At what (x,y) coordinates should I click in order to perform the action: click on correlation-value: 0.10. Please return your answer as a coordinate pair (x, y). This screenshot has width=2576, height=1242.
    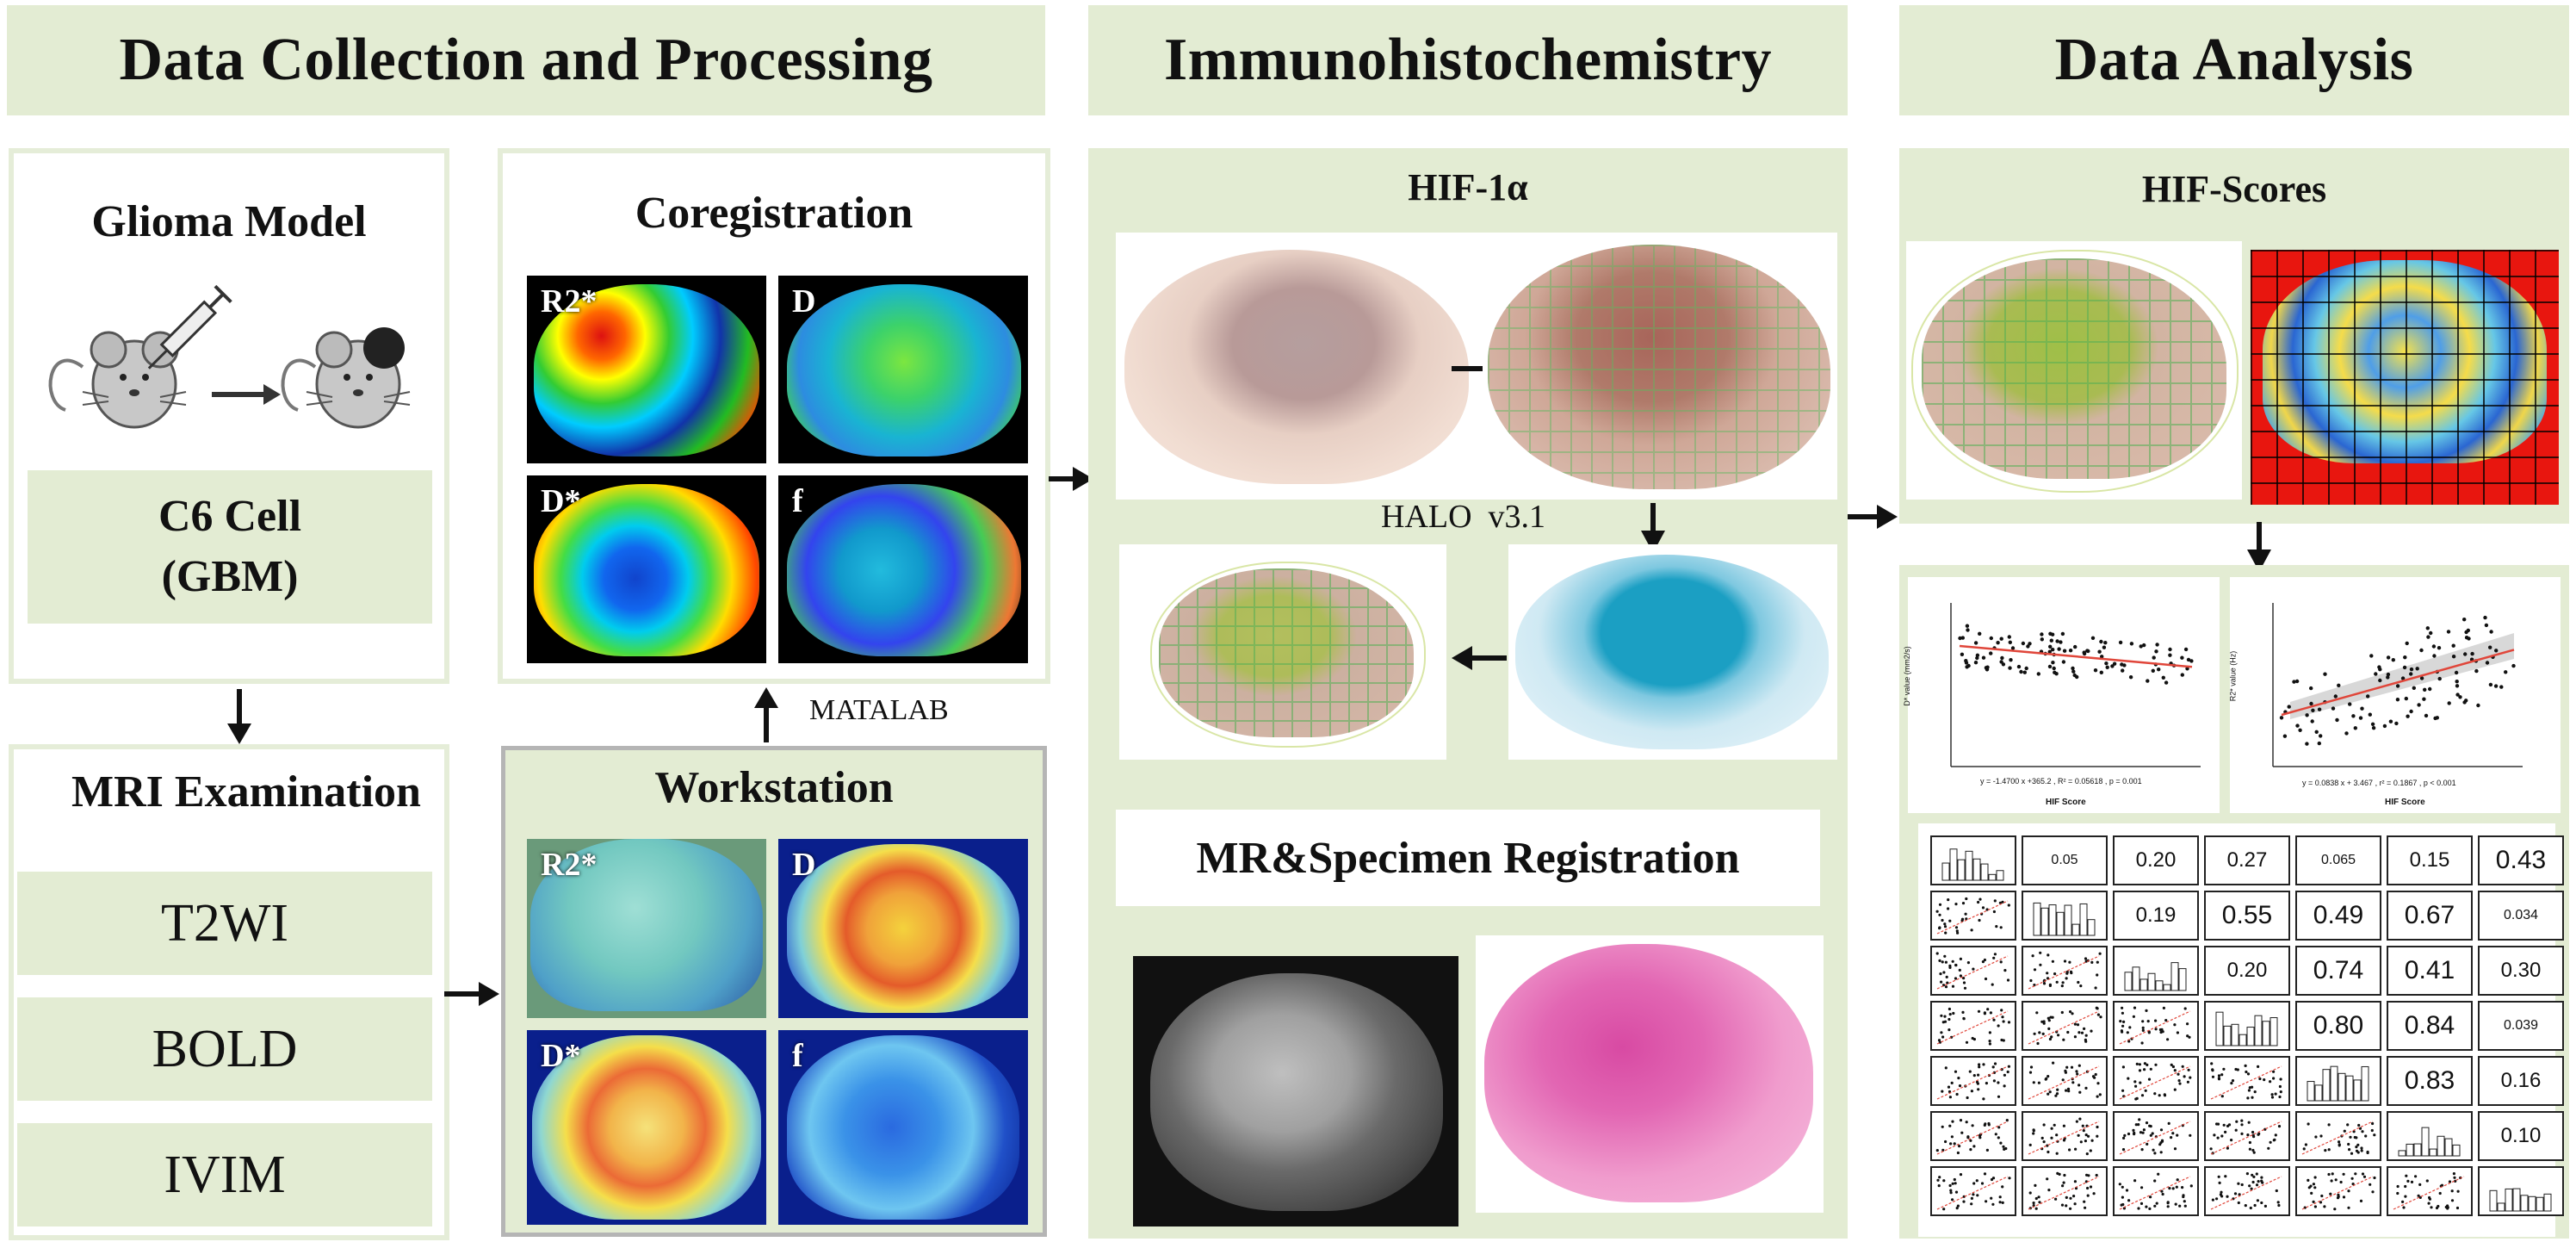
    Looking at the image, I should click on (2521, 1136).